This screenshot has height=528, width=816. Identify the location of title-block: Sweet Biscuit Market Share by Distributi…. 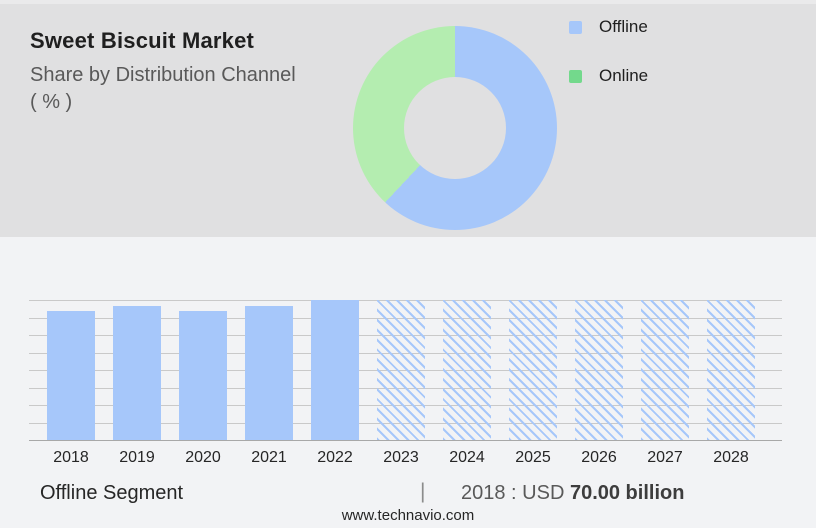
(190, 72).